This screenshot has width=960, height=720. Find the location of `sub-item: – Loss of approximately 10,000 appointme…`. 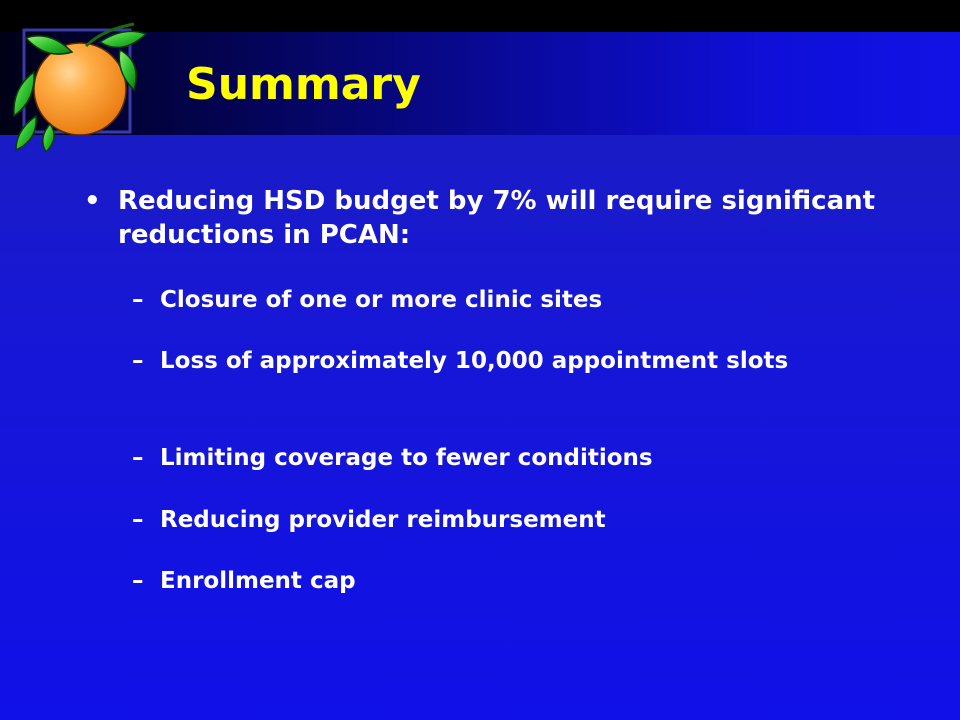

sub-item: – Loss of approximately 10,000 appointme… is located at coordinates (502, 361).